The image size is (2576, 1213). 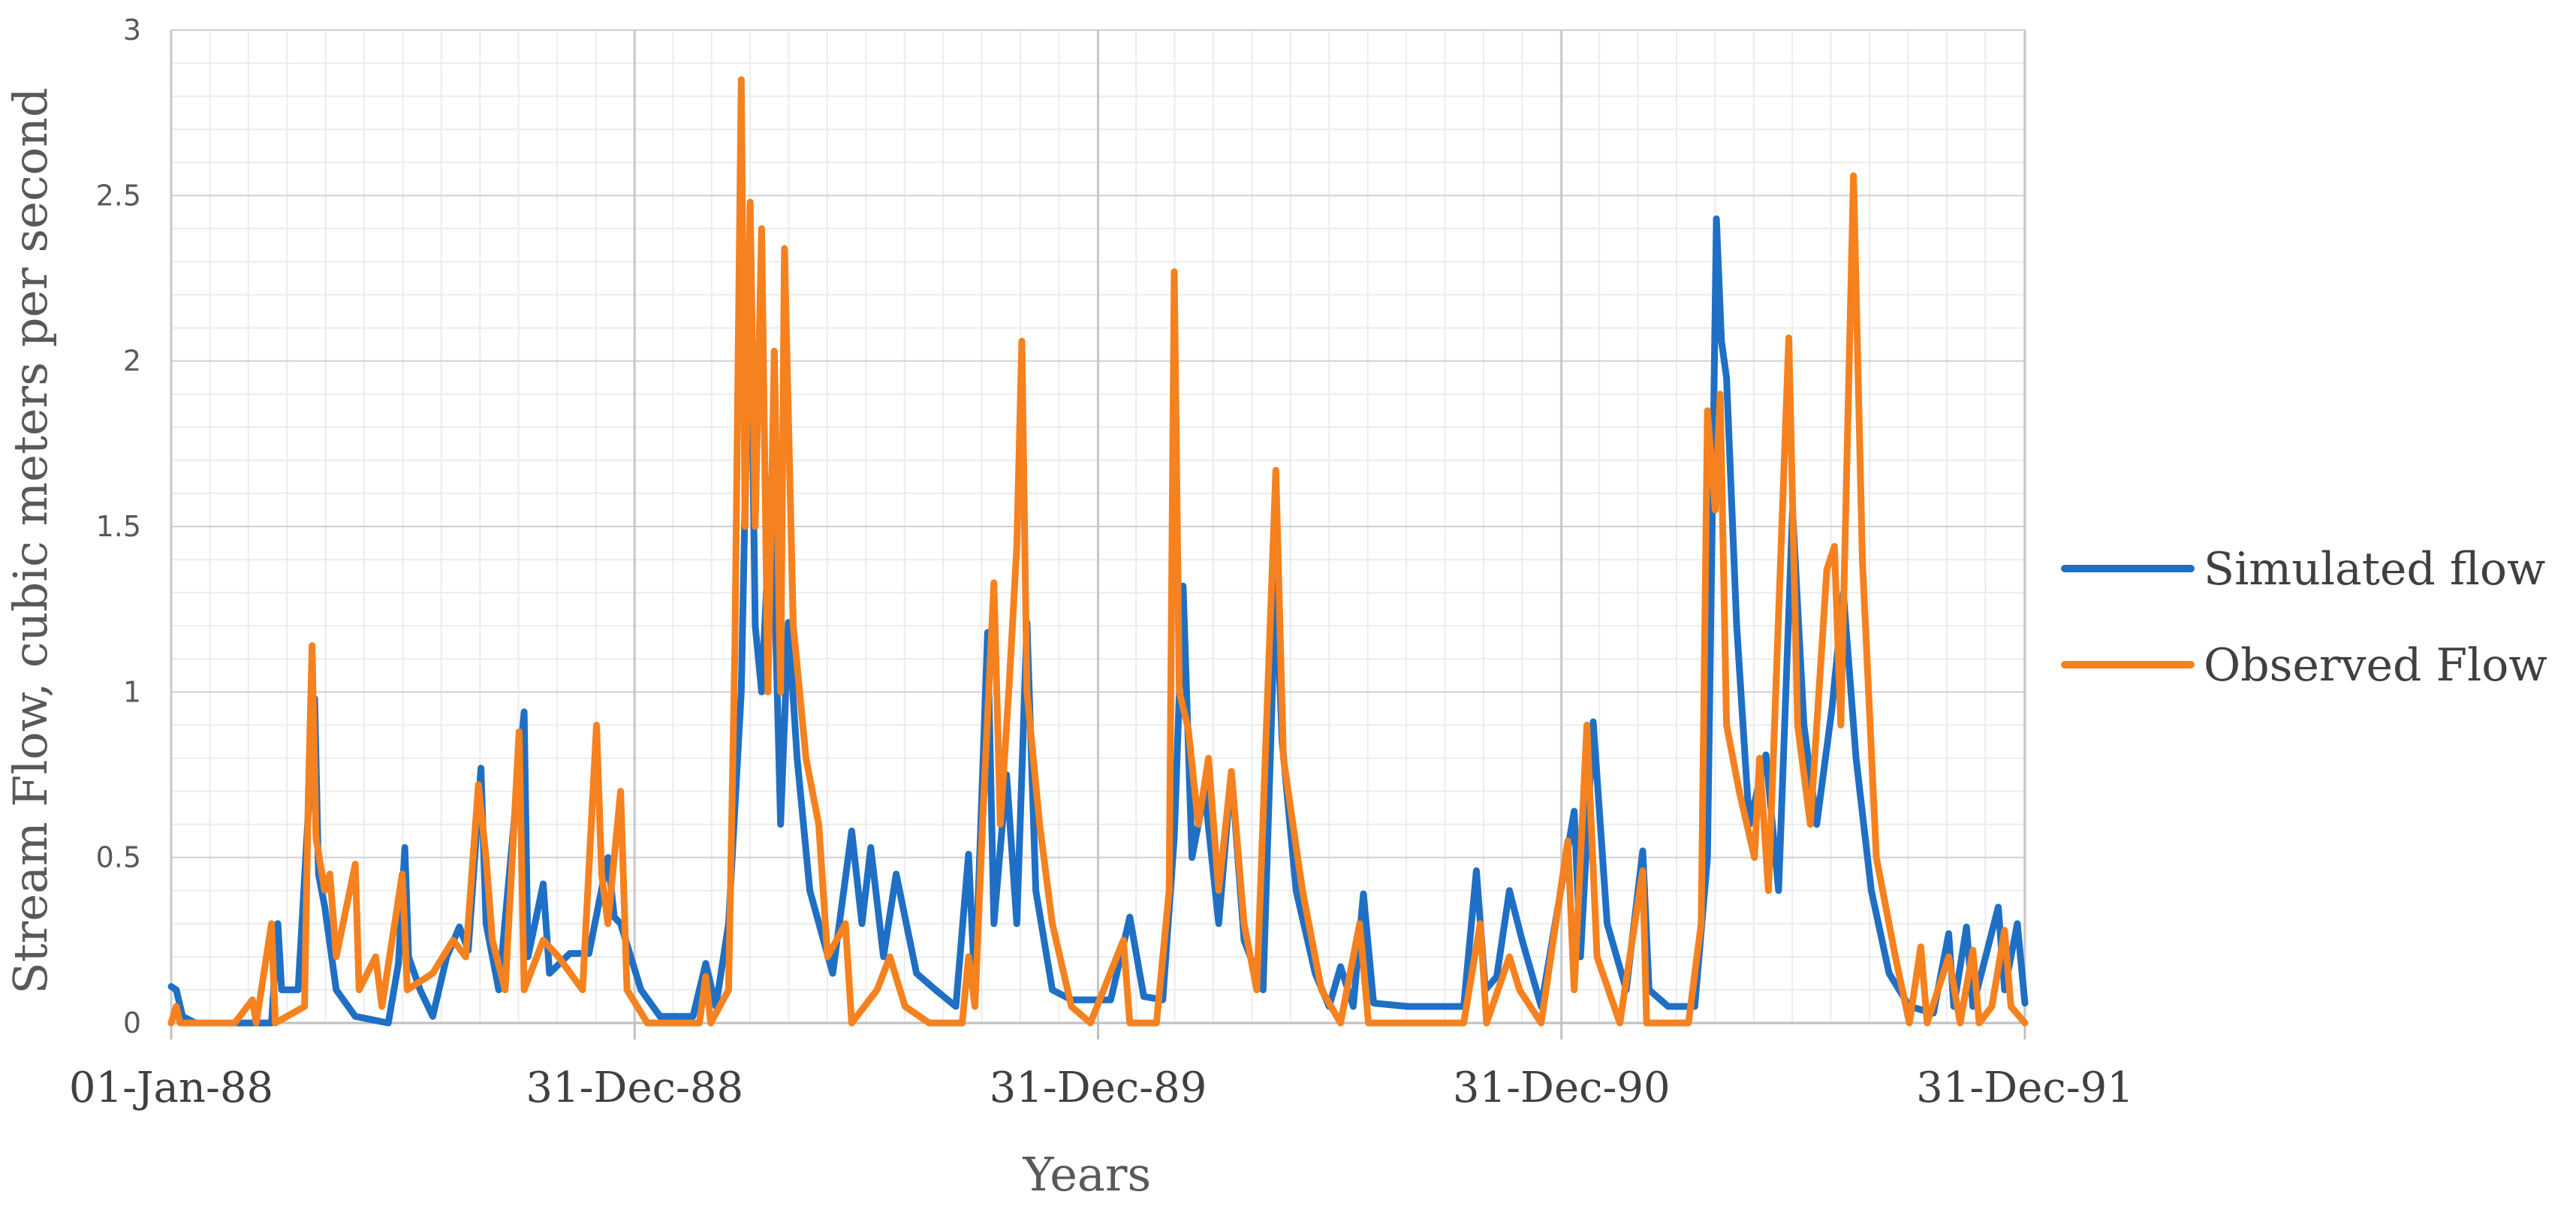 I want to click on y-tick-label: 1.5, so click(x=118, y=526).